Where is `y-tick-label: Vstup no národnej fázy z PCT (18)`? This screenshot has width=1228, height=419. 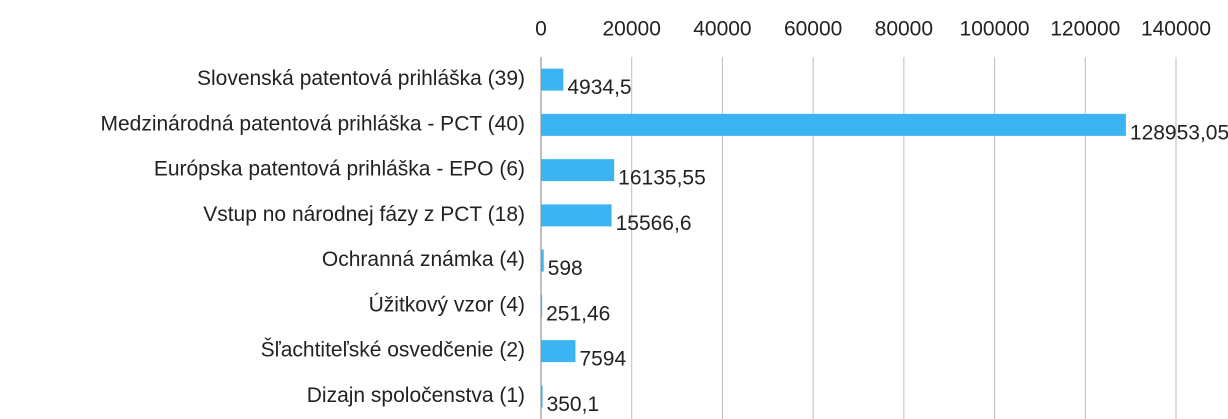 y-tick-label: Vstup no národnej fázy z PCT (18) is located at coordinates (364, 214).